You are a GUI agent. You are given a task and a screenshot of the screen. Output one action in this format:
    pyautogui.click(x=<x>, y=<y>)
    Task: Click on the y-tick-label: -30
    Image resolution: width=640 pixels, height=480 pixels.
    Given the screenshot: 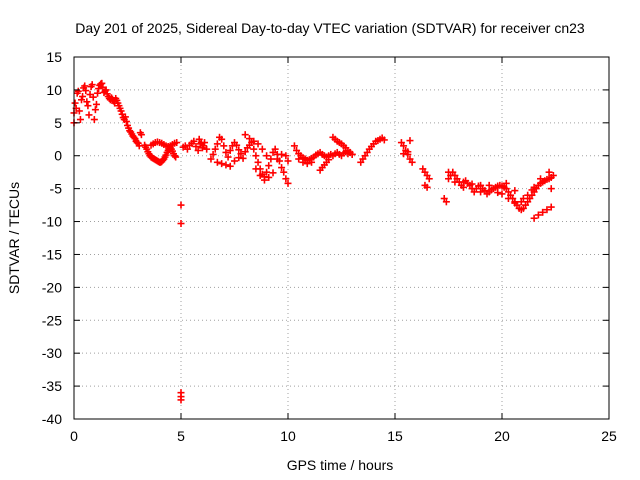 What is the action you would take?
    pyautogui.click(x=52, y=353)
    